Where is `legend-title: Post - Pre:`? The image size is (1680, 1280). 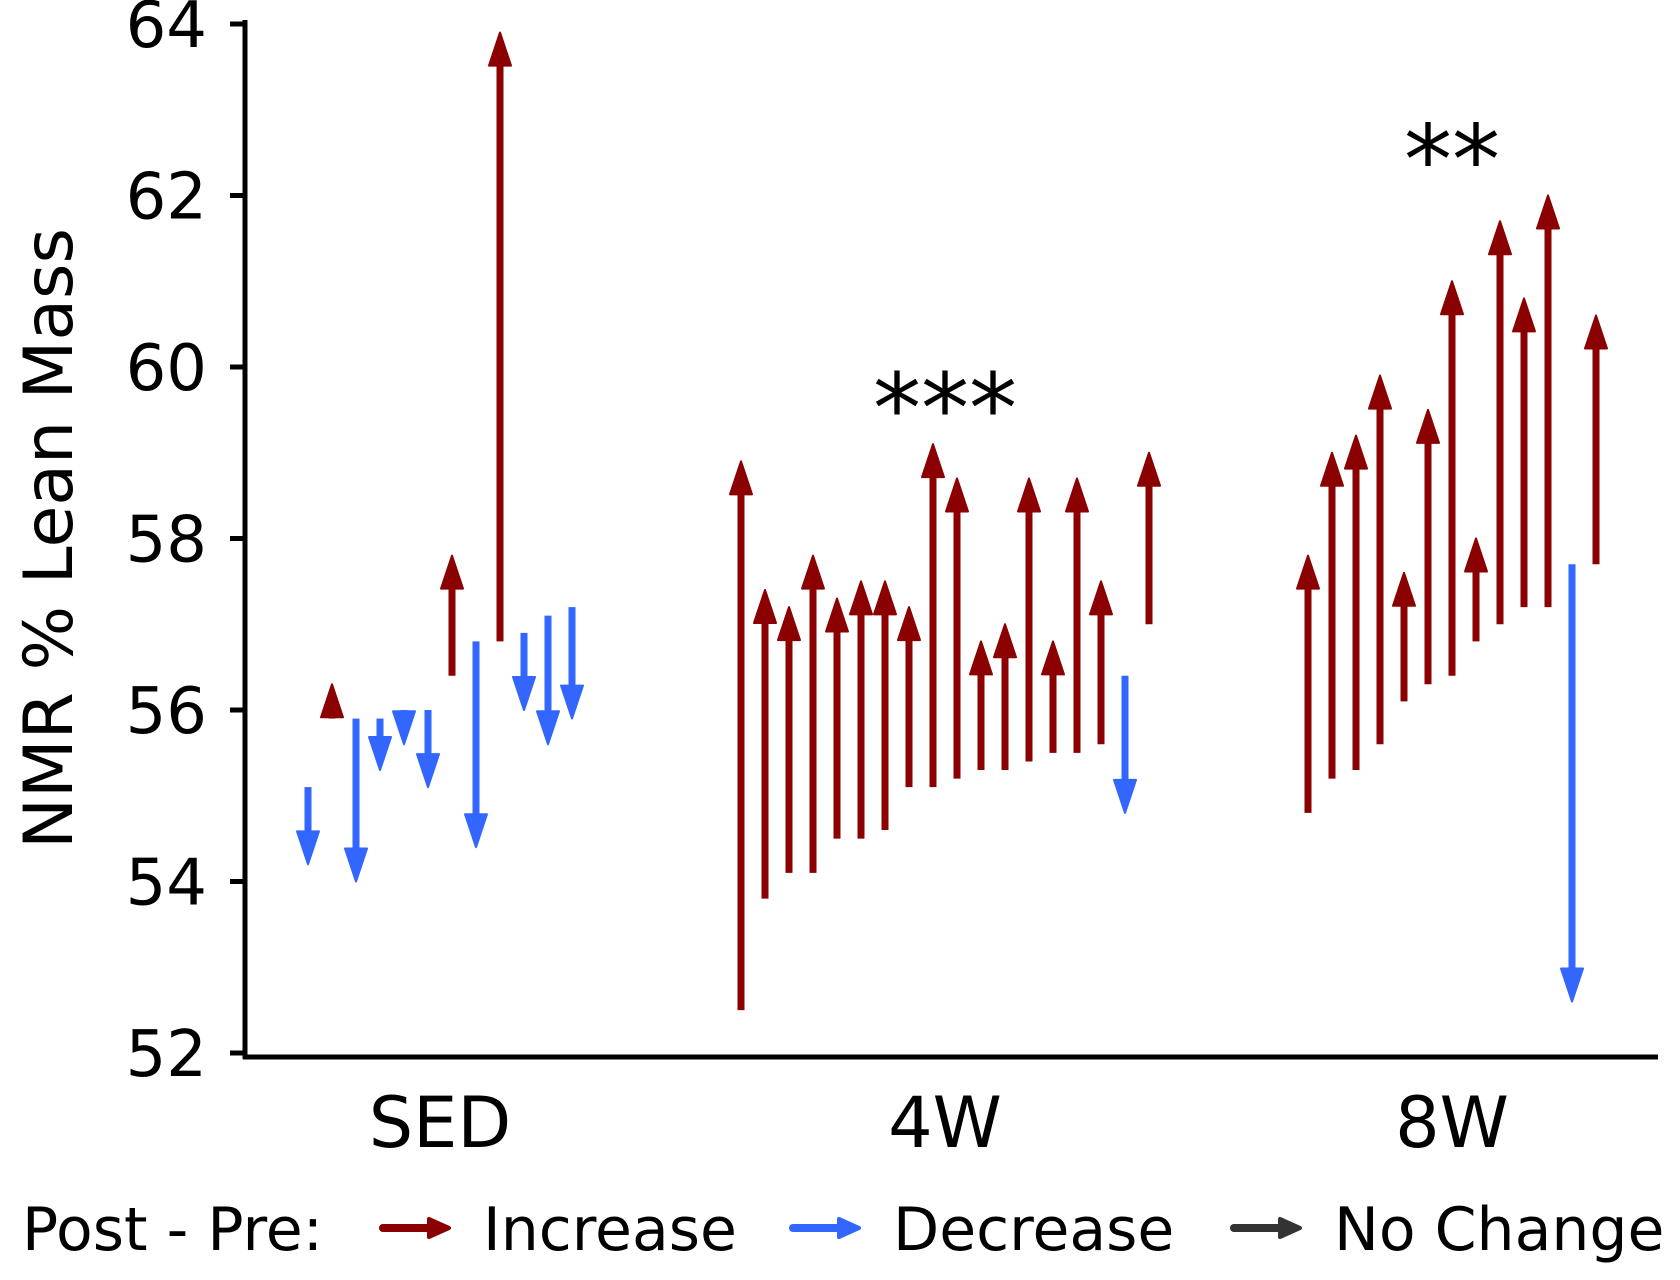
legend-title: Post - Pre: is located at coordinates (172, 1230).